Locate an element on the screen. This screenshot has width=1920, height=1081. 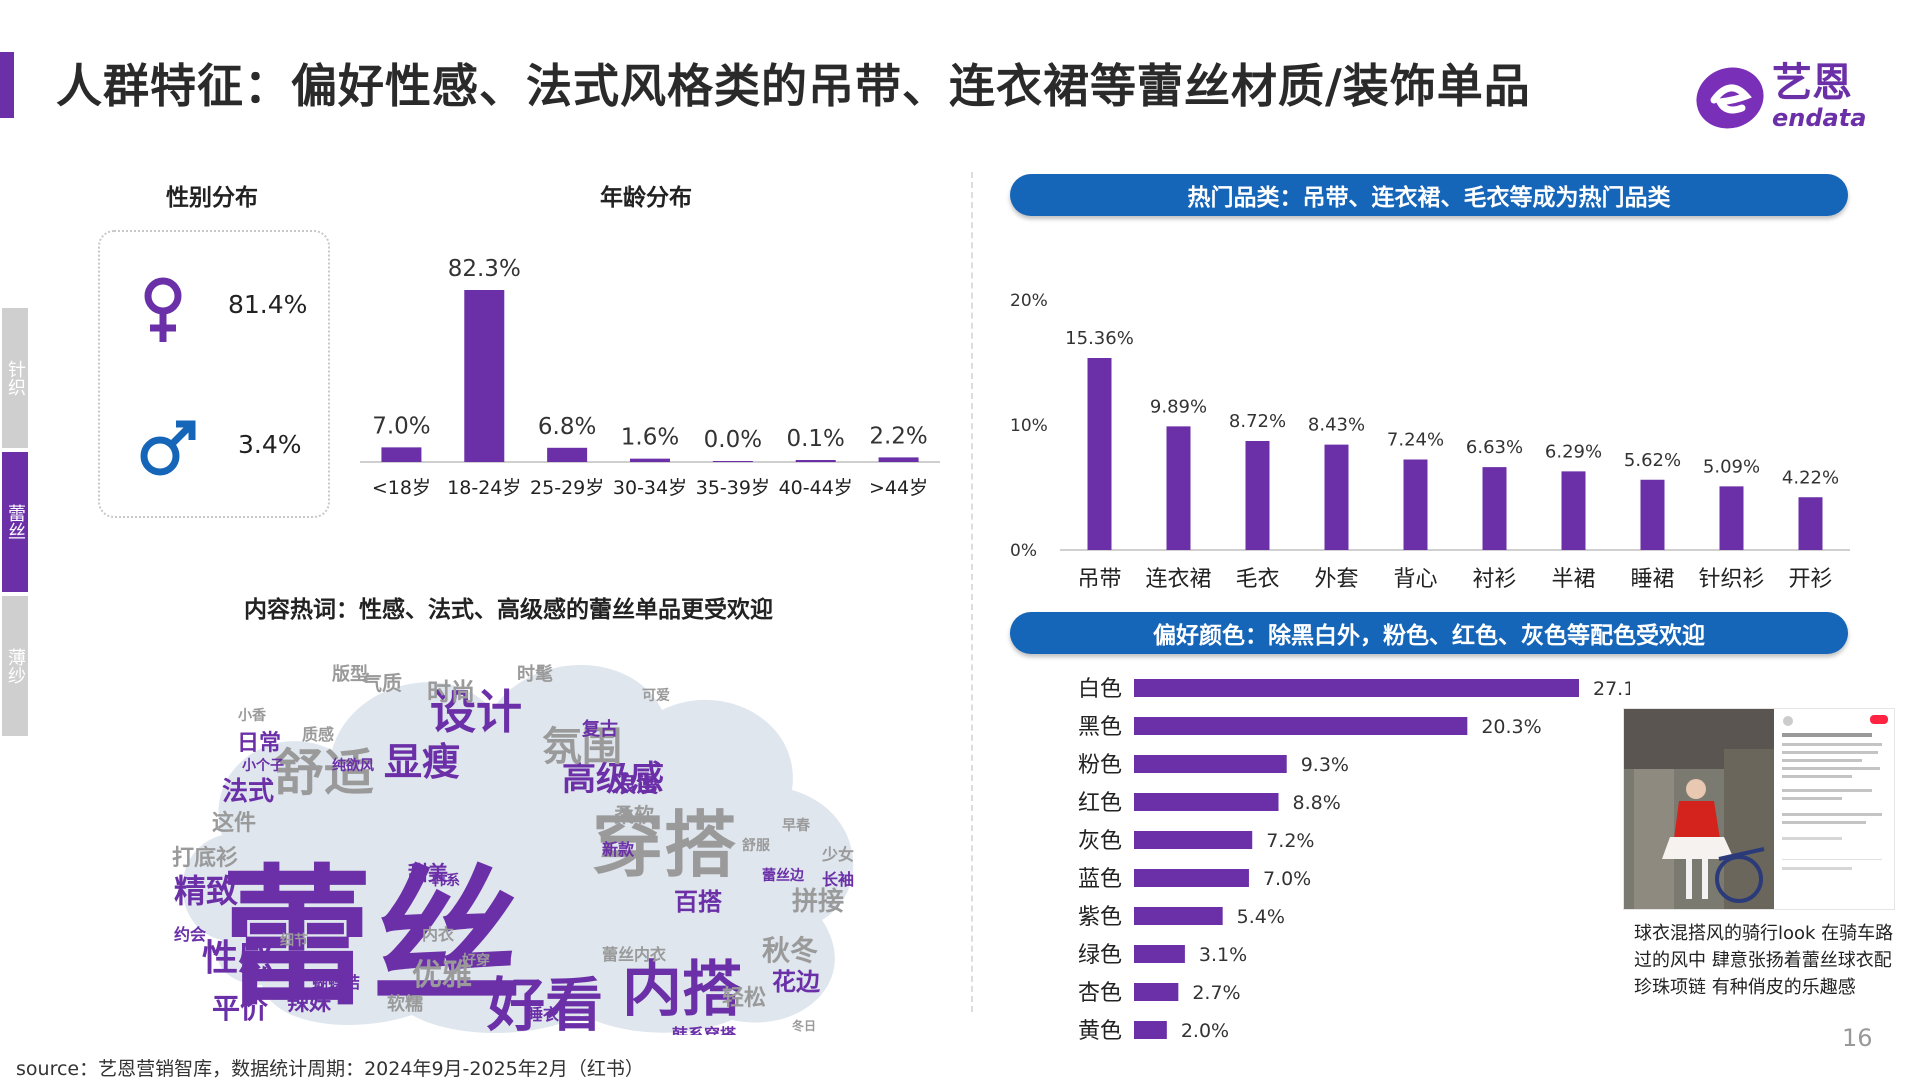
word-cloud-word: 韩系 is located at coordinates (446, 880).